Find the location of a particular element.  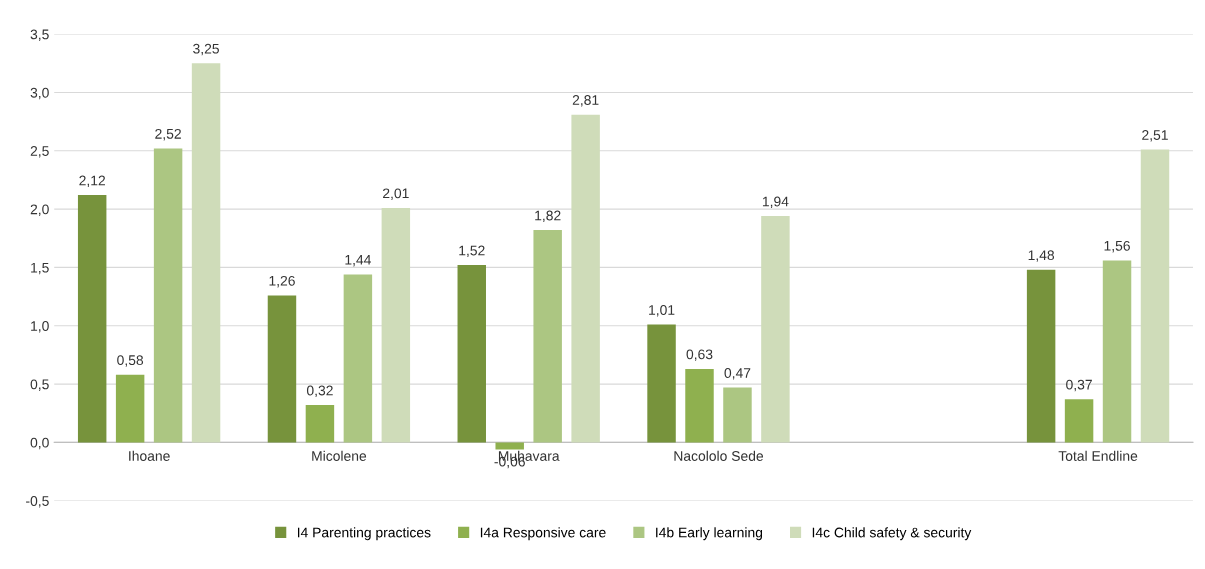

y-tick-label: 0,5 is located at coordinates (39, 385).